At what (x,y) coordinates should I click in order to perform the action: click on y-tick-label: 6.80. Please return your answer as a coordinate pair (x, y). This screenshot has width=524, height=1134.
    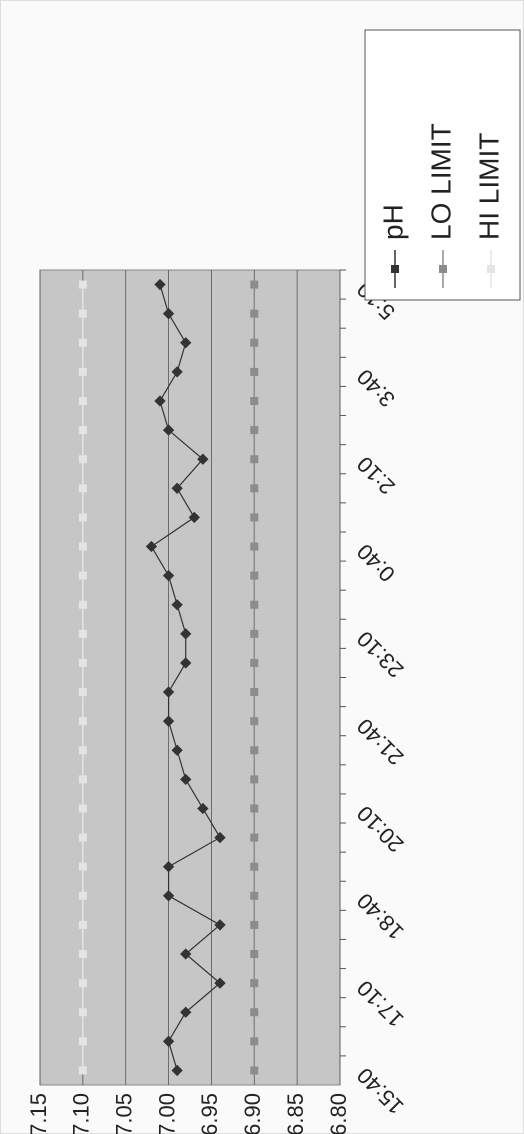
    Looking at the image, I should click on (338, 1113).